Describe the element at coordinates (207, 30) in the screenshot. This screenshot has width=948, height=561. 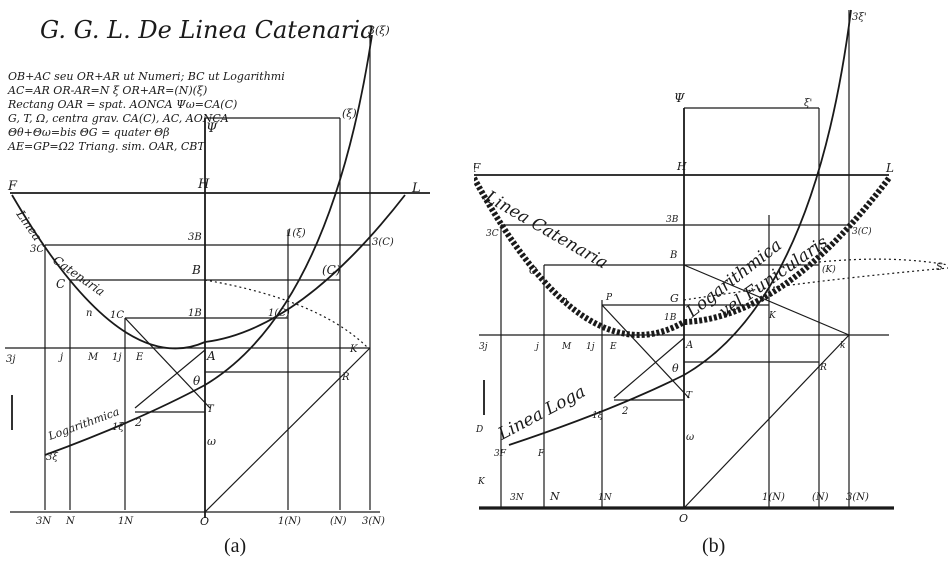
I see `title: G. G. L. De Linea Catenaria` at that location.